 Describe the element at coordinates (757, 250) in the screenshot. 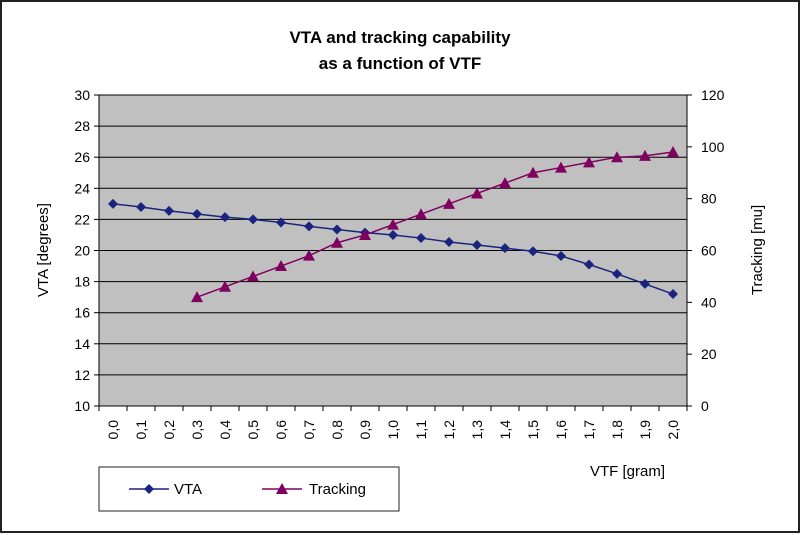

I see `right-axis-label: Tracking [mu]` at that location.